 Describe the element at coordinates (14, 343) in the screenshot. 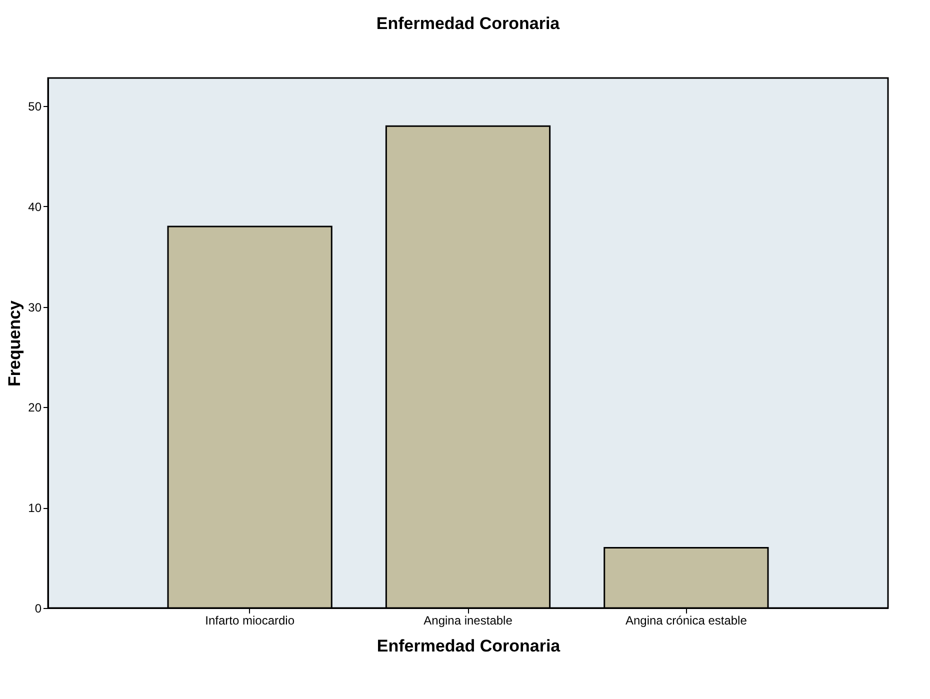

I see `y-axis-title: Frequency` at that location.